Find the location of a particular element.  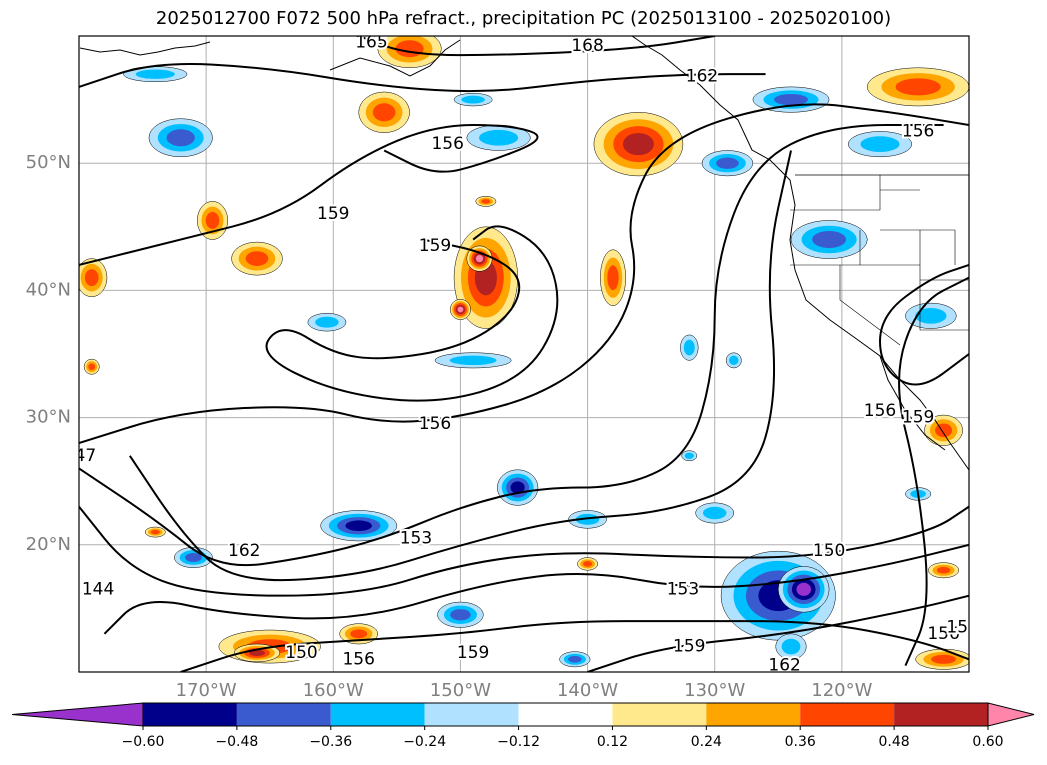

colorbar-tick-label: −0.48 is located at coordinates (236, 742).